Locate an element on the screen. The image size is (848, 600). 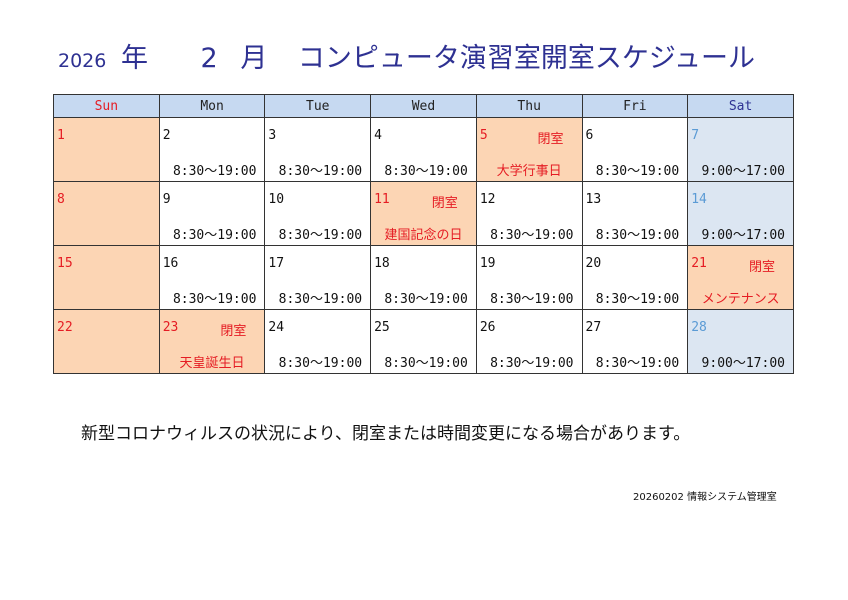
footer-text: 20260202 情報システム管理室 is located at coordinates (705, 497).